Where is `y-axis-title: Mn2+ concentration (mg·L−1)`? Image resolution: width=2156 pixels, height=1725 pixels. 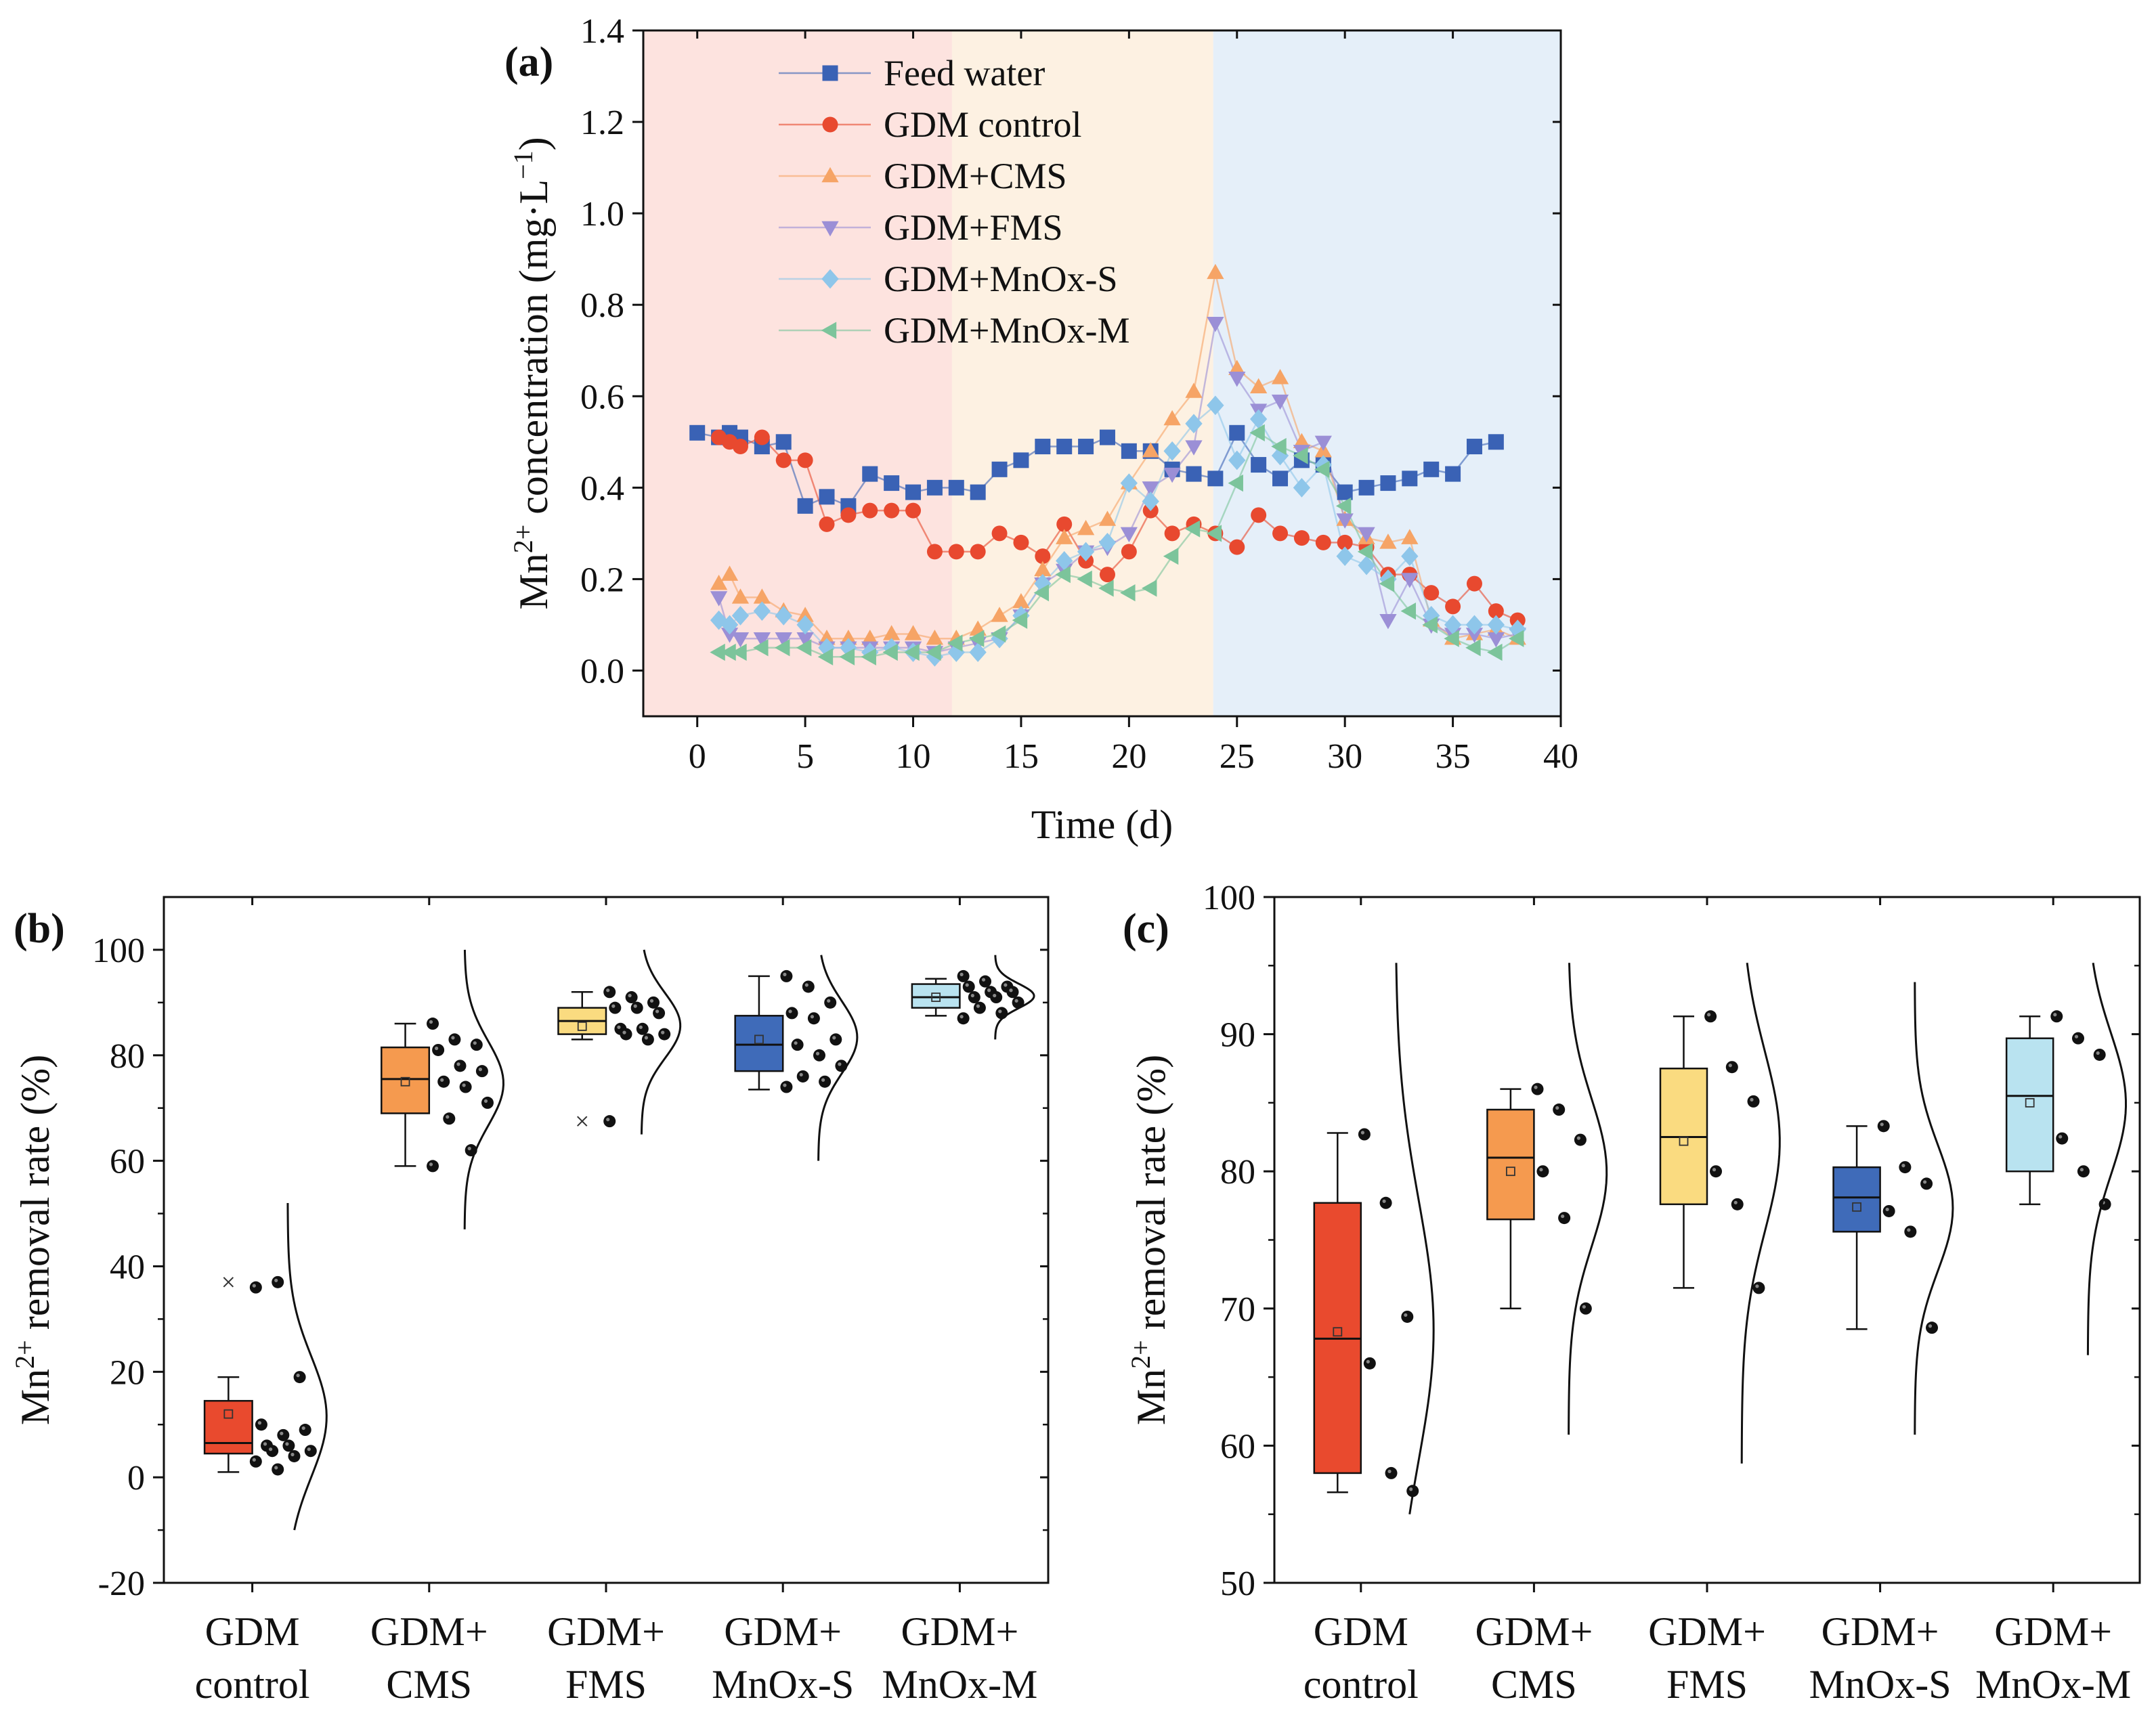
y-axis-title: Mn2+ concentration (mg·L−1) is located at coordinates (532, 373).